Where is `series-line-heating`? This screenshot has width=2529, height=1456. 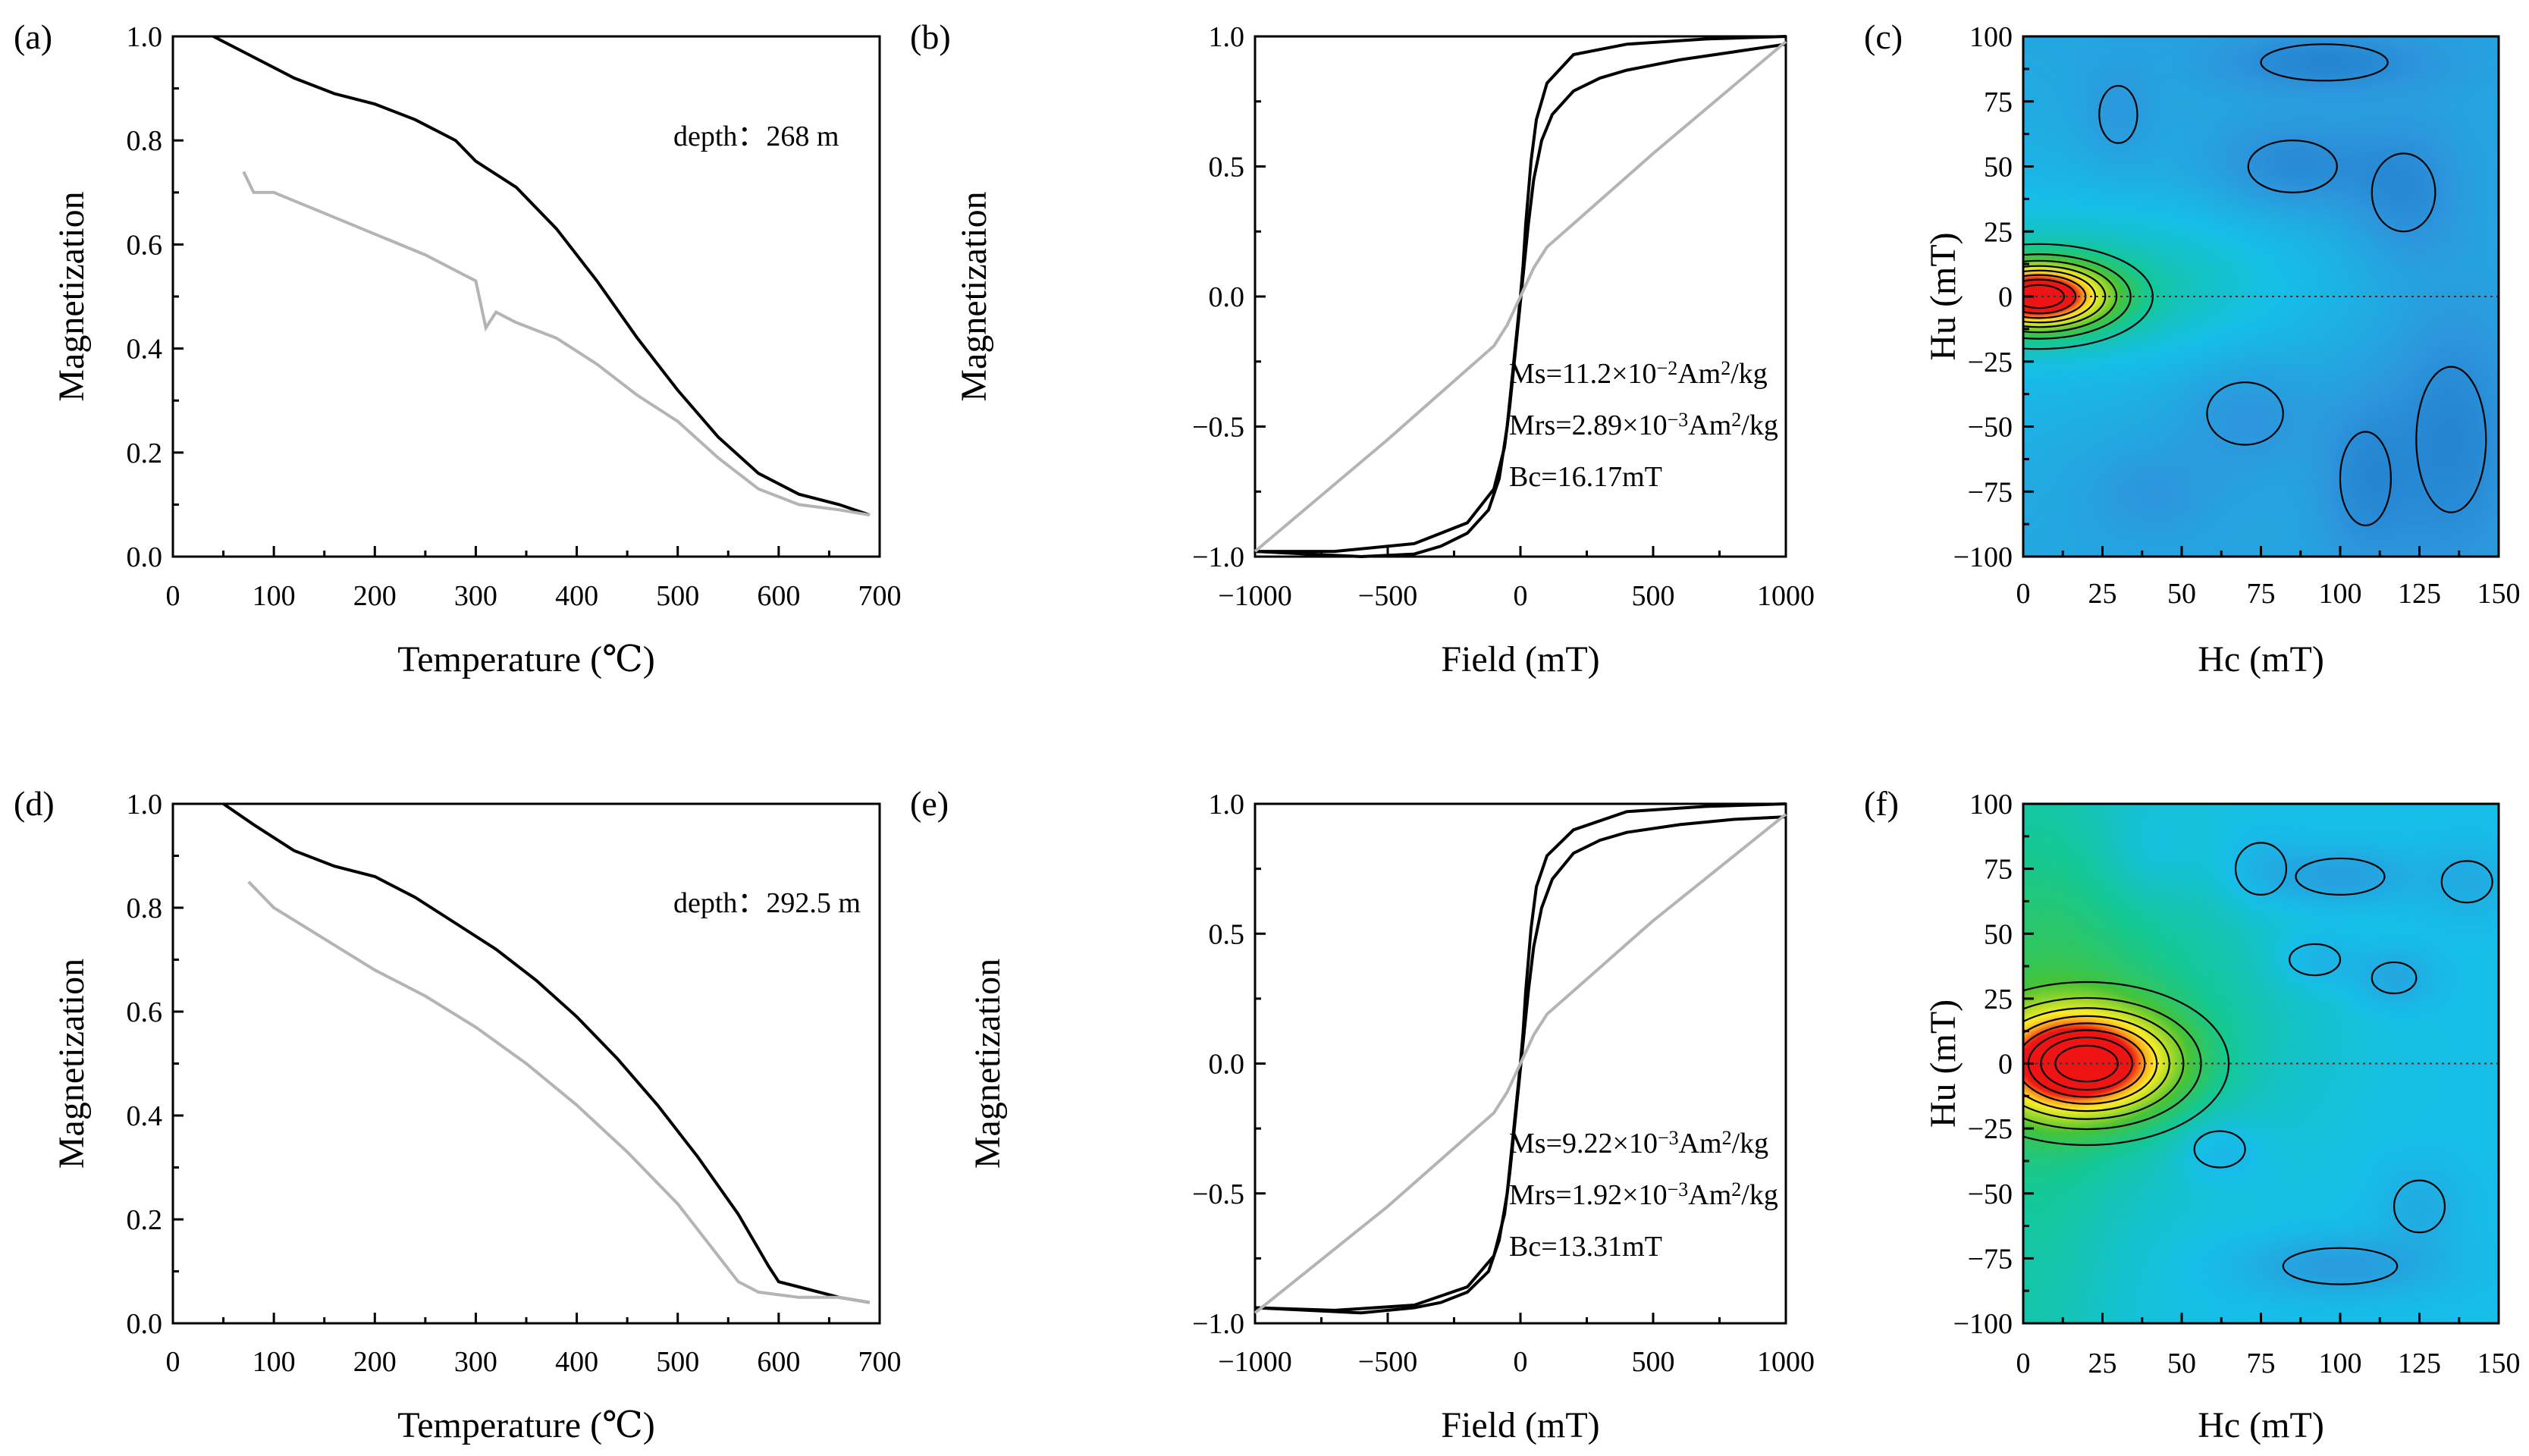
series-line-heating is located at coordinates (546, 1053).